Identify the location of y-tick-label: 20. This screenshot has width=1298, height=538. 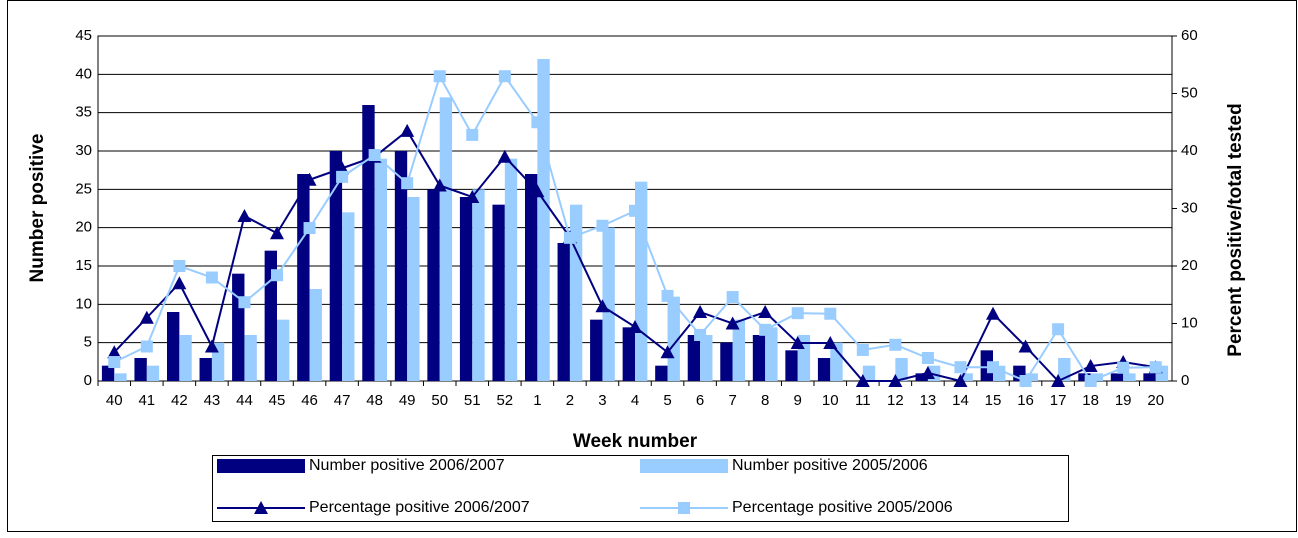
(83, 227).